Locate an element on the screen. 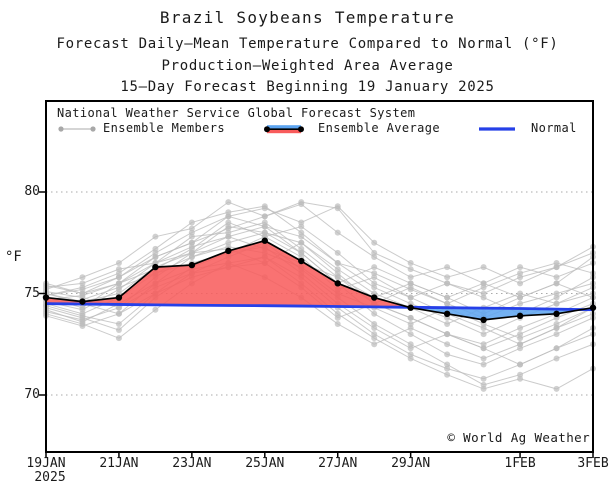  x-tick-label: 27JAN is located at coordinates (338, 463).